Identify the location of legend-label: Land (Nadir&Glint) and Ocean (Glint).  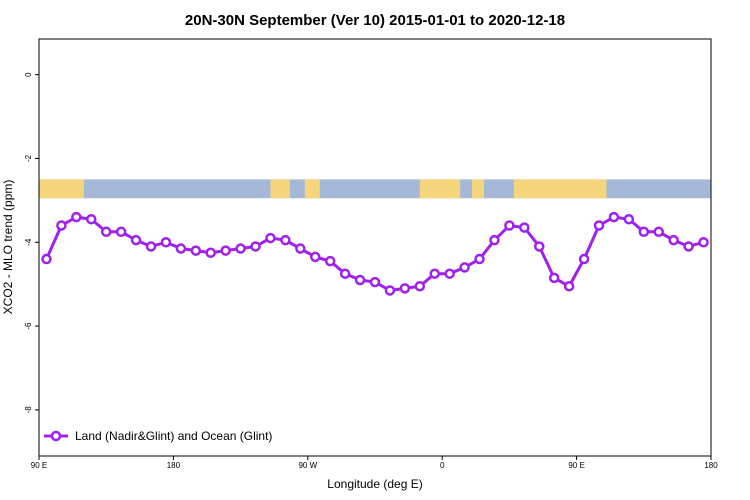
(173, 436).